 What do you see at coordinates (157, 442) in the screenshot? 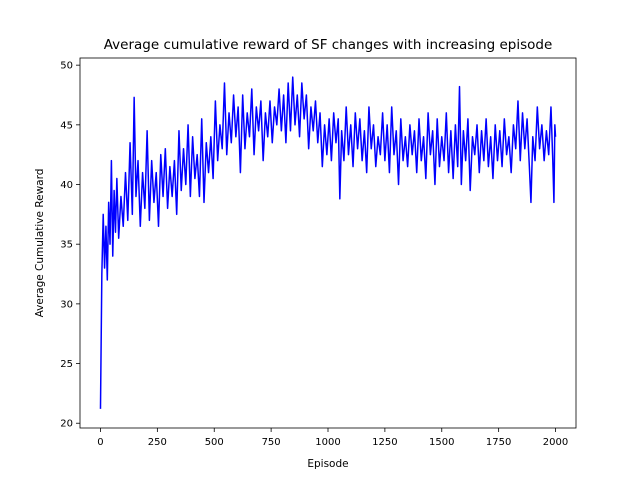
I see `x-tick-label: 250` at bounding box center [157, 442].